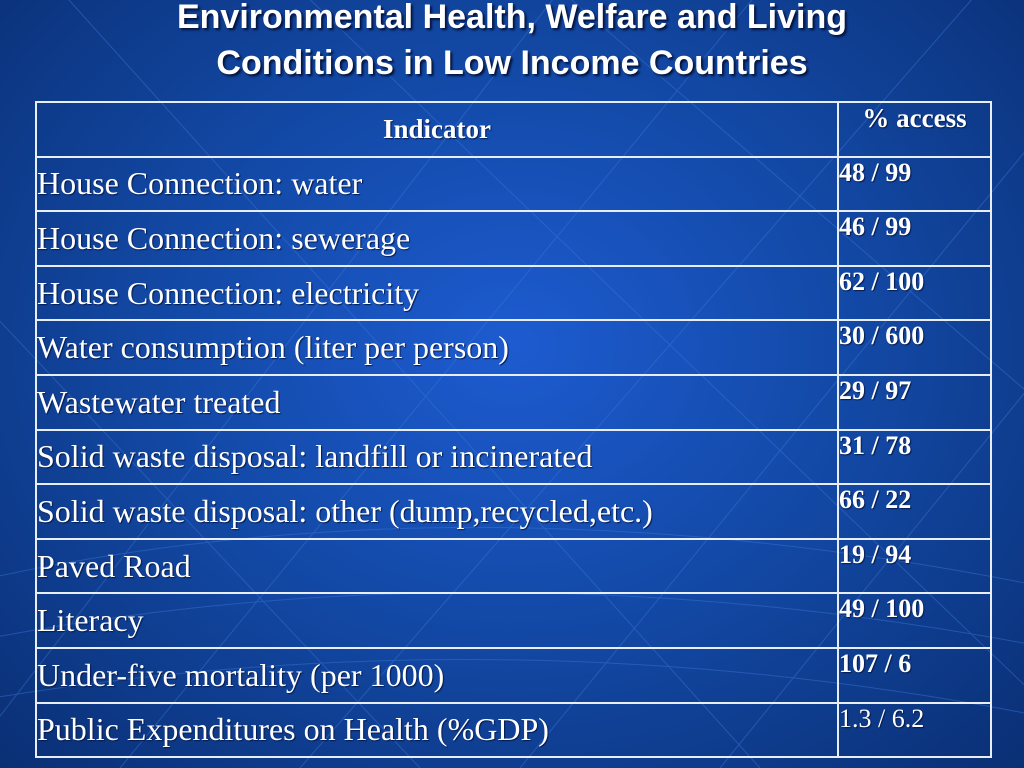 The height and width of the screenshot is (768, 1024). I want to click on access-cell: 30 / 600, so click(914, 347).